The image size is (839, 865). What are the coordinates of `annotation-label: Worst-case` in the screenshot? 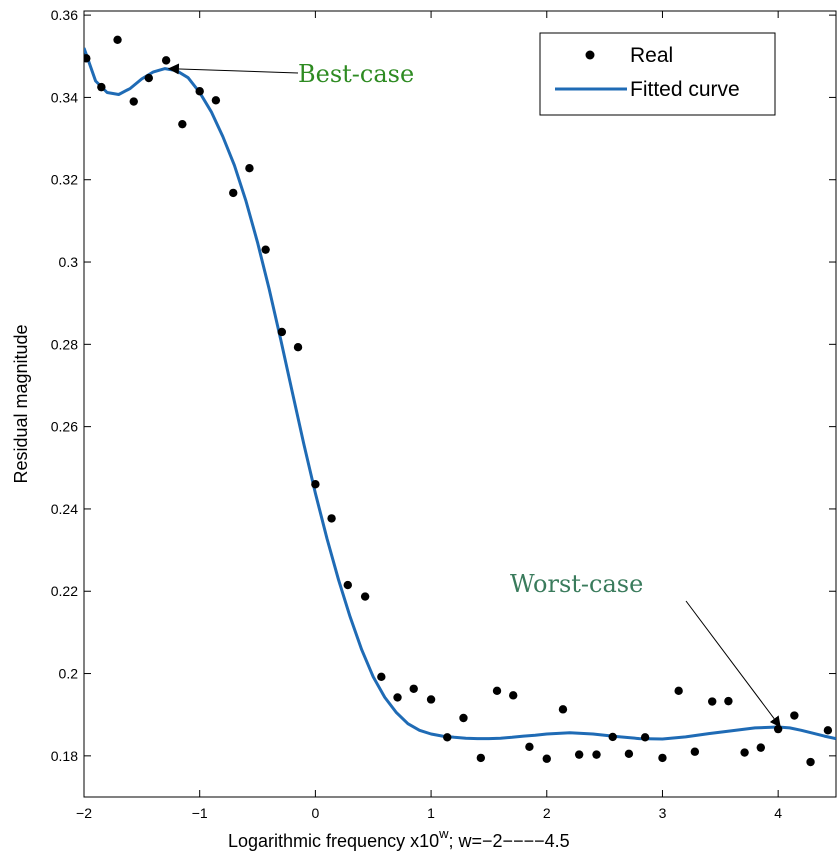 It's located at (576, 584).